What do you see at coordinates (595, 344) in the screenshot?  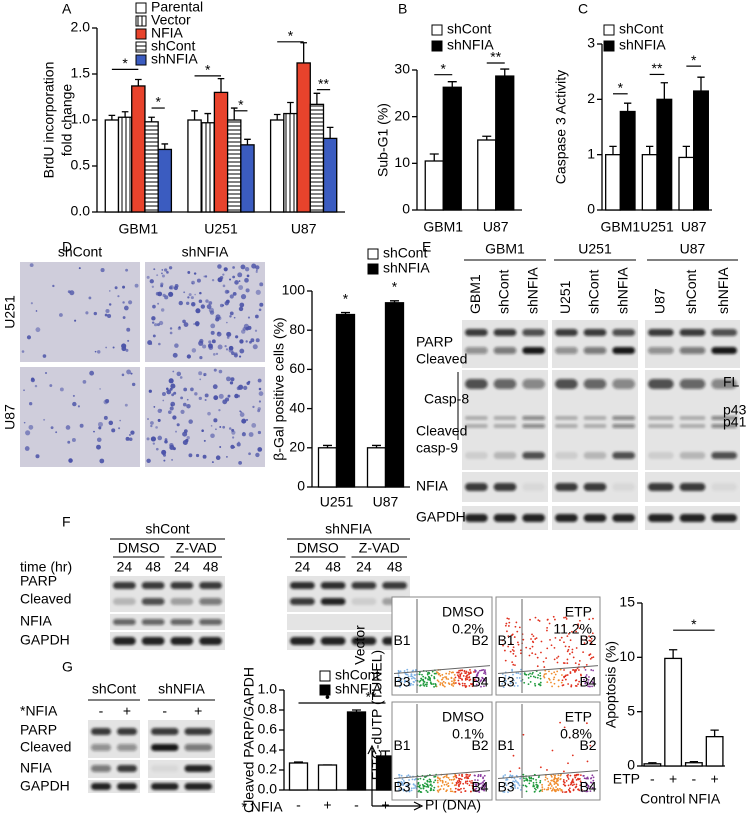 I see `blot` at bounding box center [595, 344].